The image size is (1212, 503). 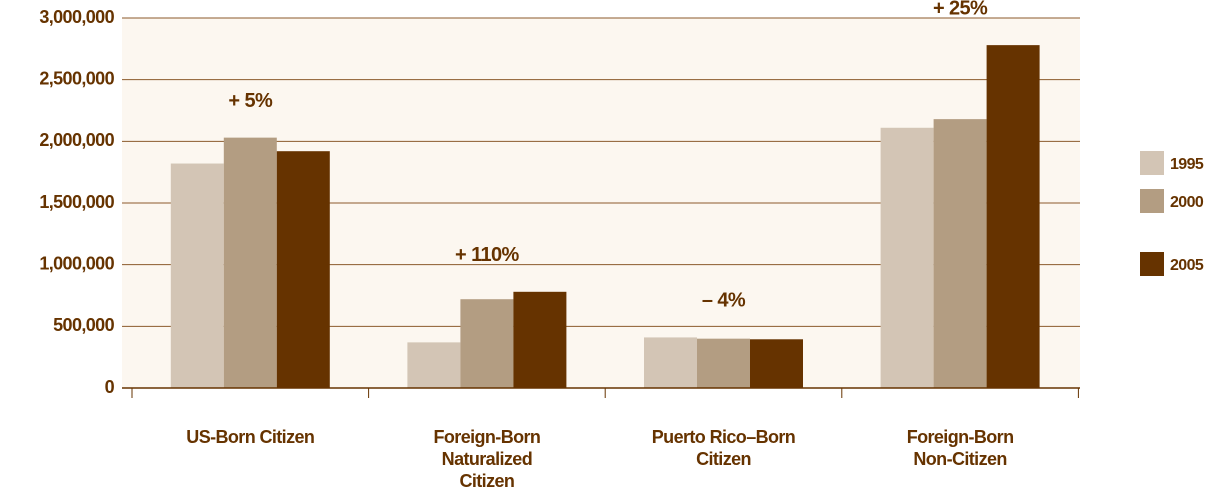 What do you see at coordinates (1187, 265) in the screenshot?
I see `legend-label: 2005` at bounding box center [1187, 265].